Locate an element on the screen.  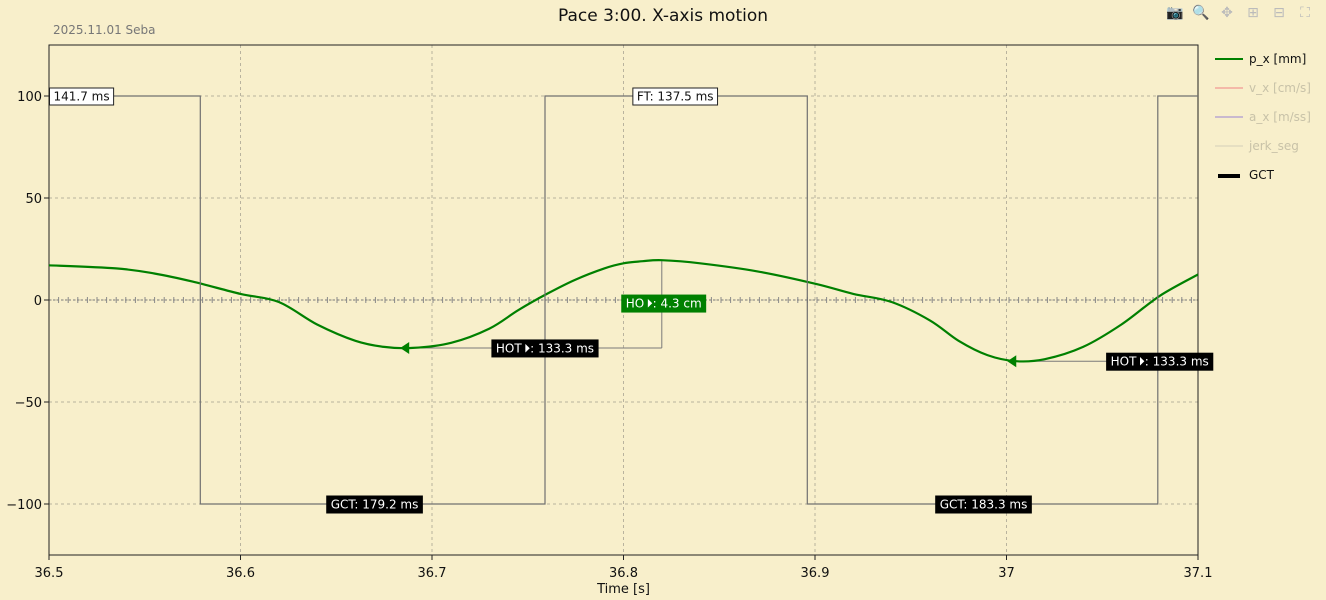
annotation-label: HO ⏵: 4.3 cm is located at coordinates (664, 303).